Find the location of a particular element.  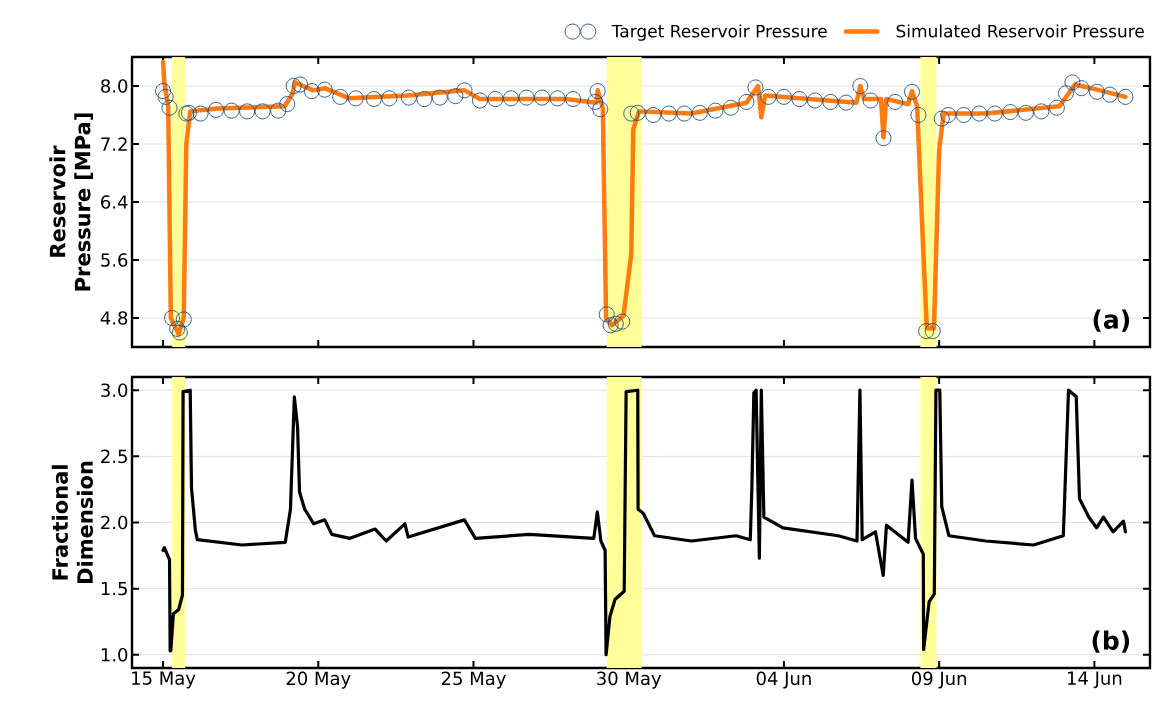

y-tick-label: 2.0 is located at coordinates (114, 522).